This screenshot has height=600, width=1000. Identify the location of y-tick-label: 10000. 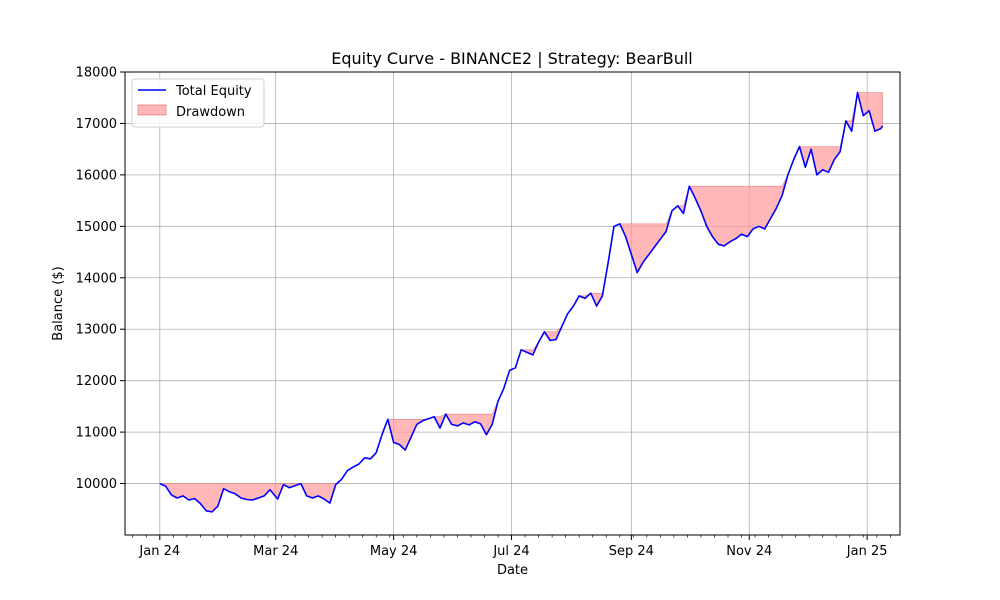
(96, 484).